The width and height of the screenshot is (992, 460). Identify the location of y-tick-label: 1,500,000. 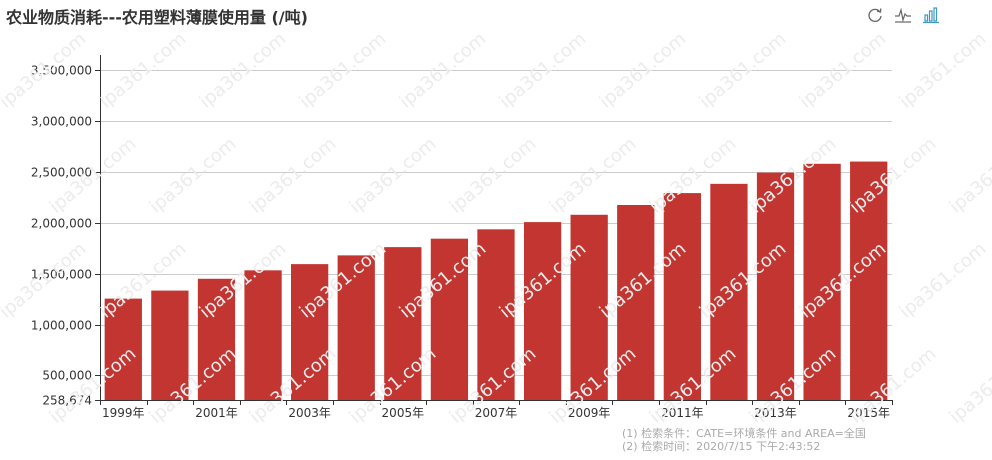
(61, 275).